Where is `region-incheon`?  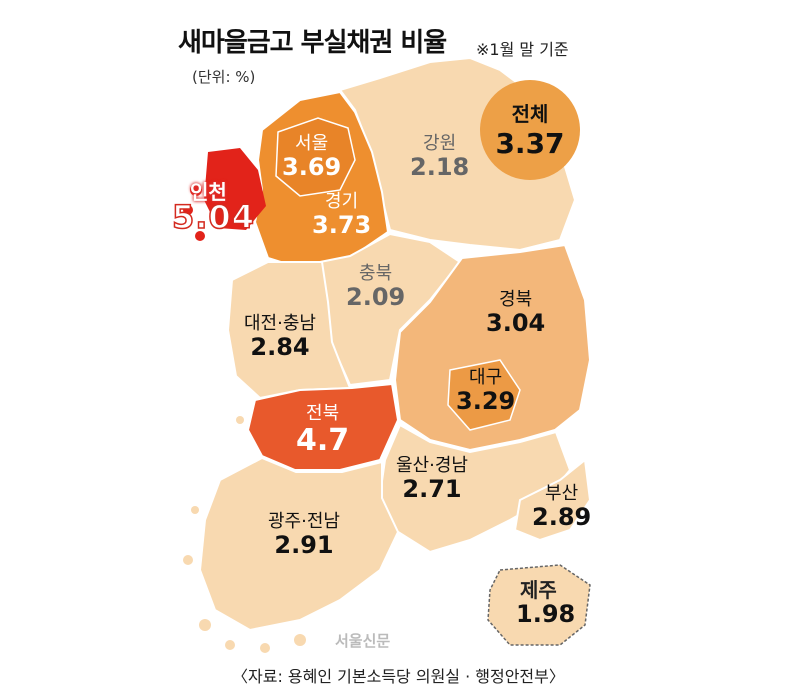
region-incheon is located at coordinates (224, 194).